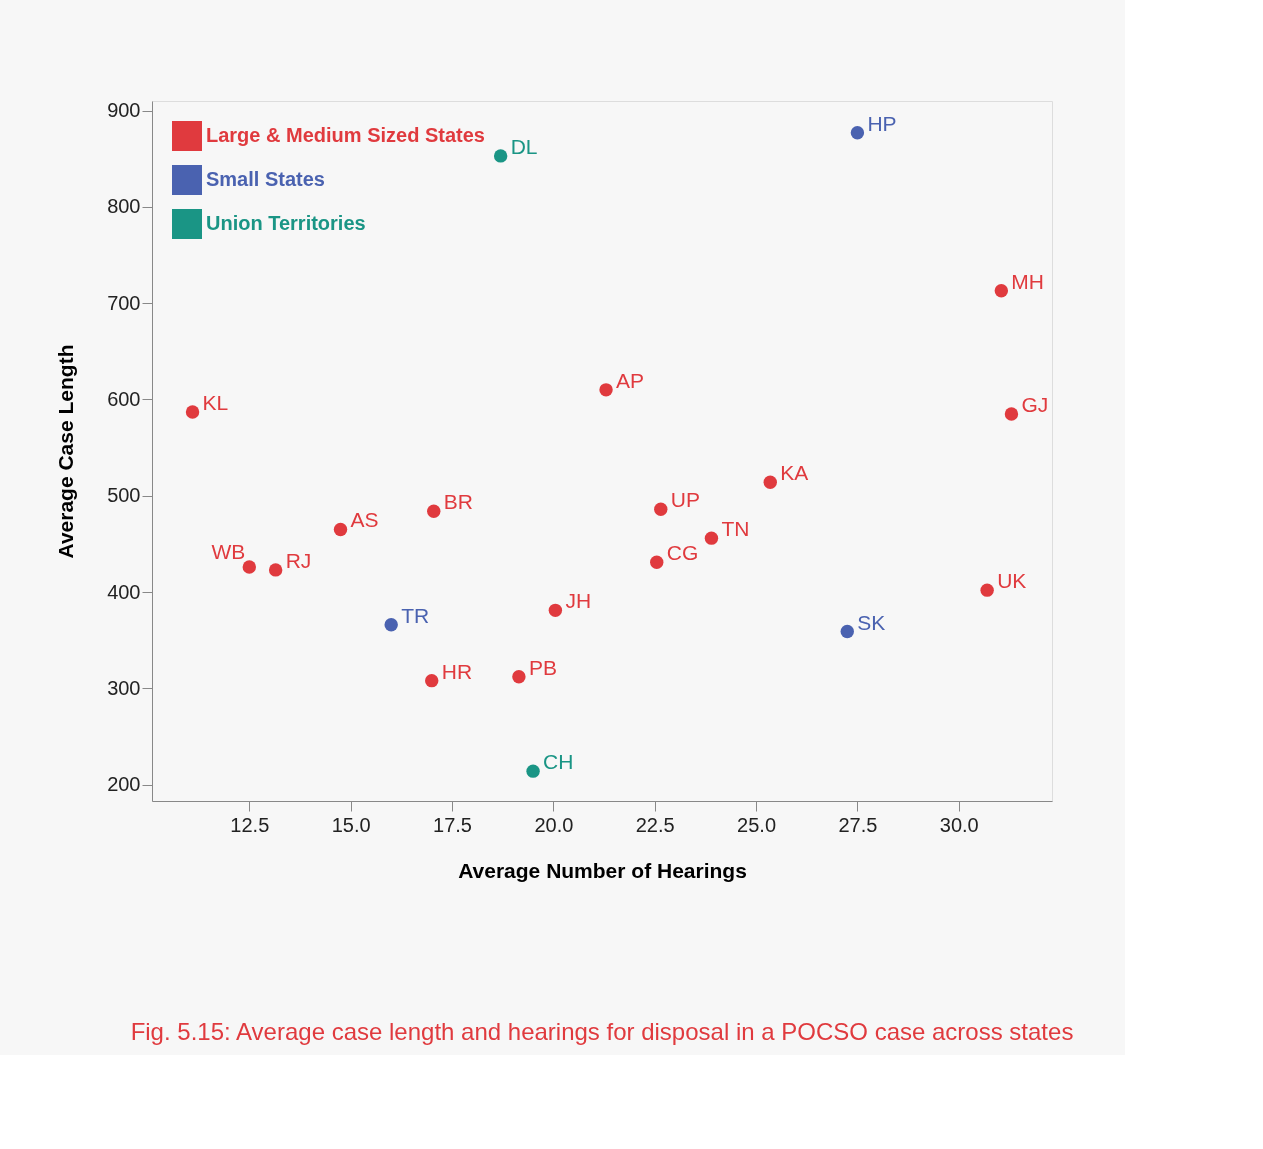 The image size is (1263, 1149). What do you see at coordinates (452, 824) in the screenshot?
I see `x-tick-label: 17.5` at bounding box center [452, 824].